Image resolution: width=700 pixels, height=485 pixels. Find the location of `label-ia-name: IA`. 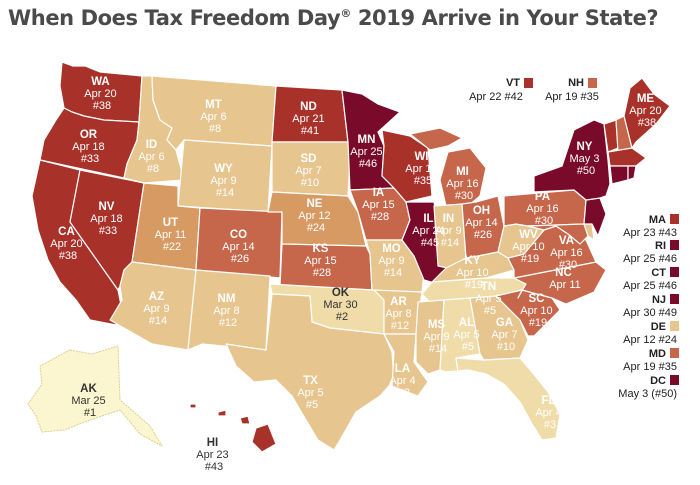

label-ia-name: IA is located at coordinates (379, 193).